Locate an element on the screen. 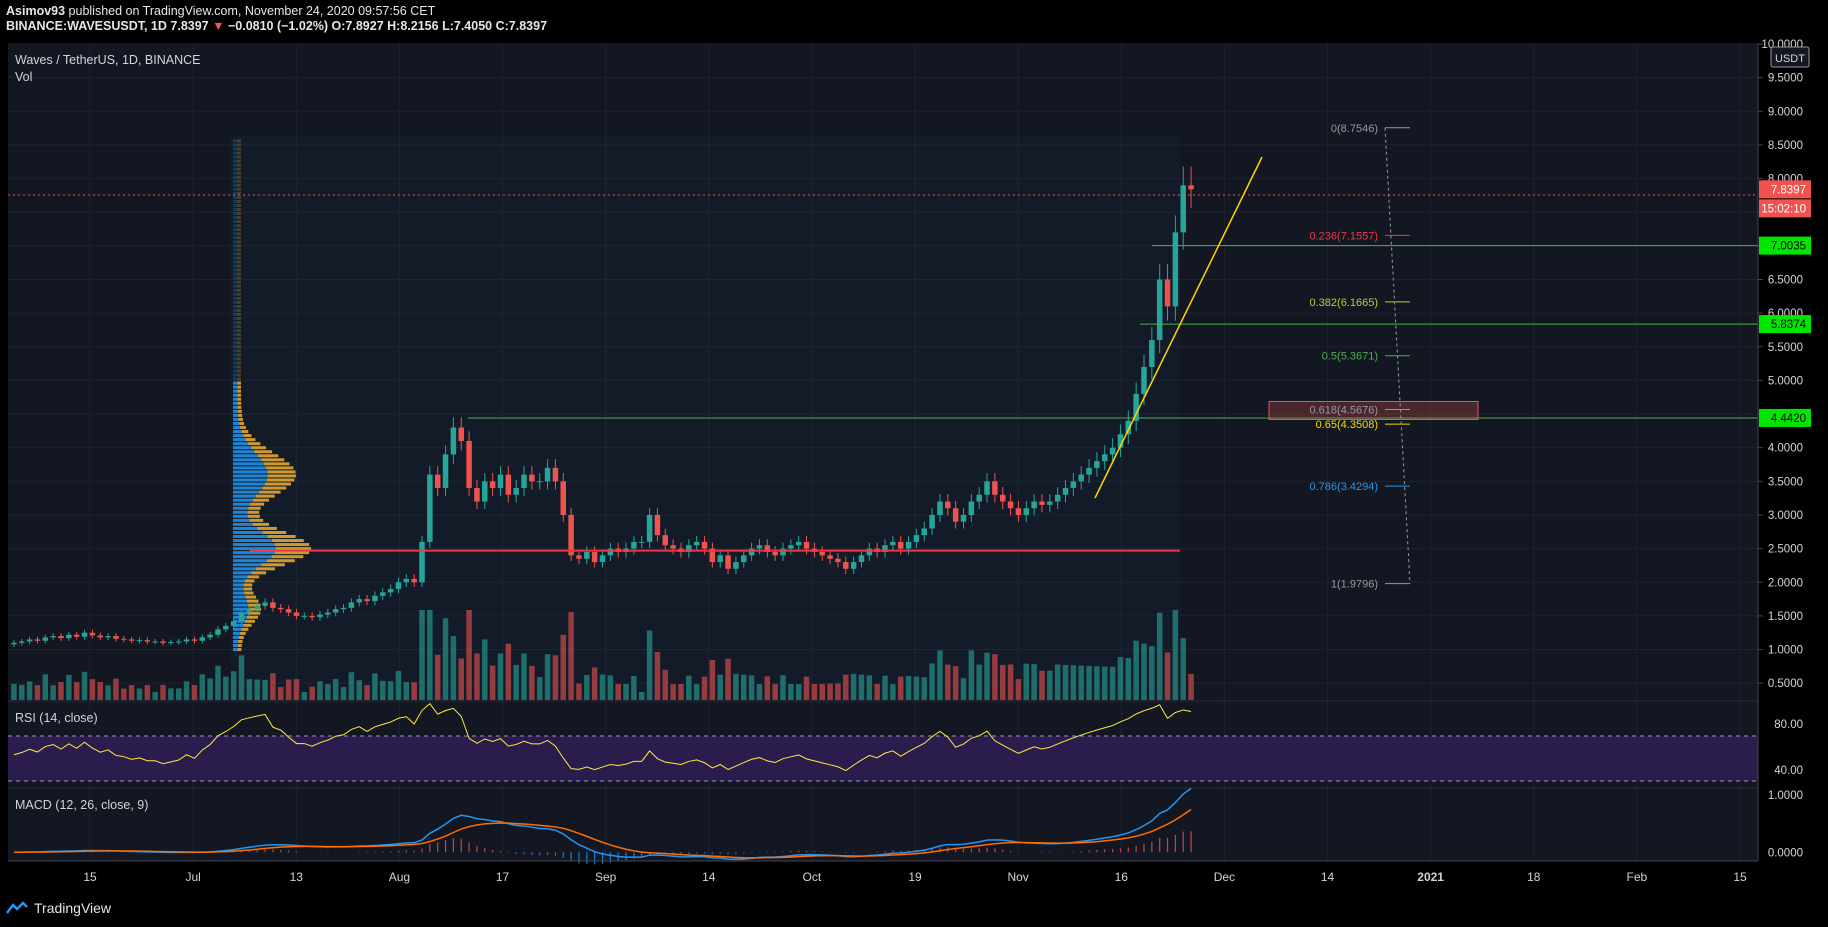 Image resolution: width=1828 pixels, height=927 pixels. currency-label: USDT is located at coordinates (1790, 59).